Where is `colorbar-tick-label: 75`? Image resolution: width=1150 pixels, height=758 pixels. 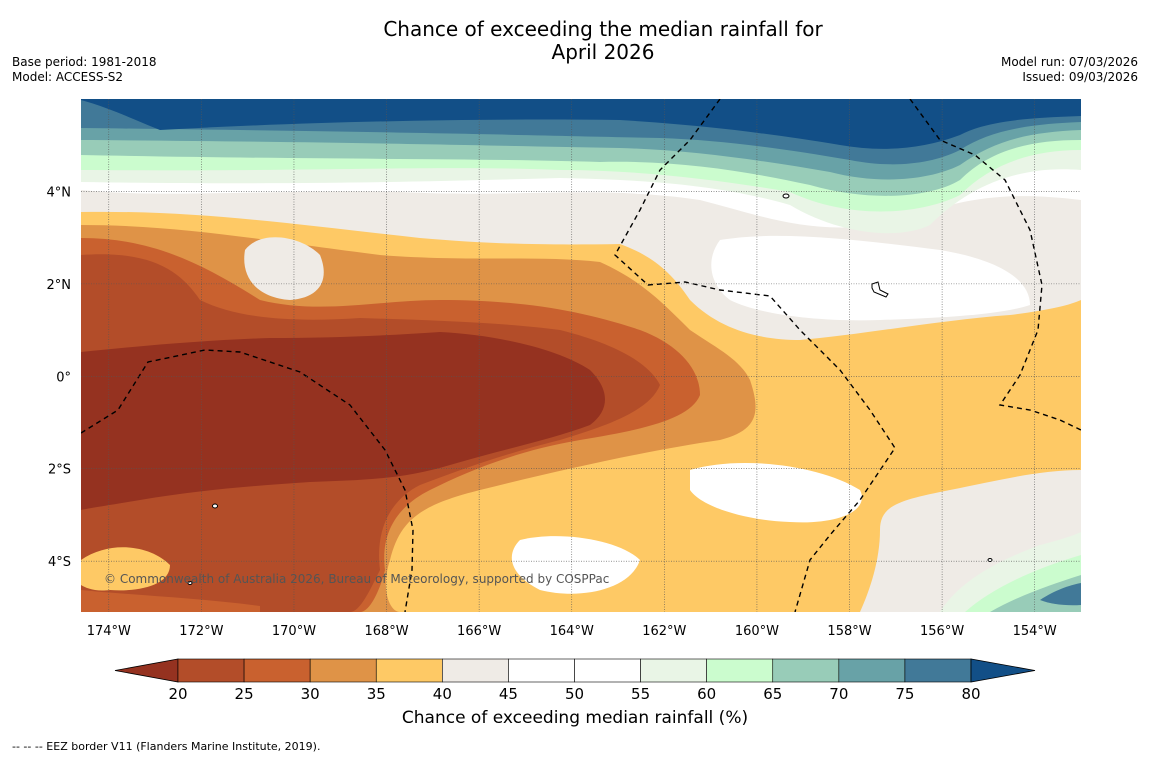
colorbar-tick-label: 75 is located at coordinates (904, 692).